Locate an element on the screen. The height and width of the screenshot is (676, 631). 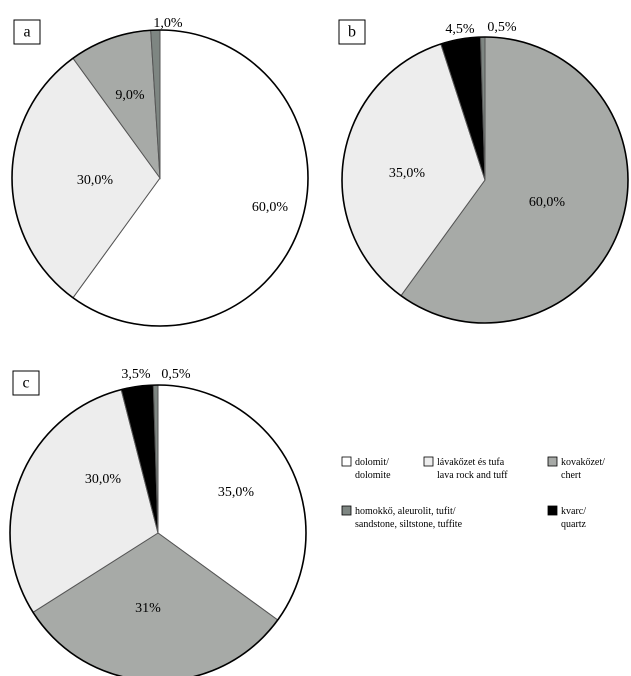
panel-label-box-b is located at coordinates (352, 32).